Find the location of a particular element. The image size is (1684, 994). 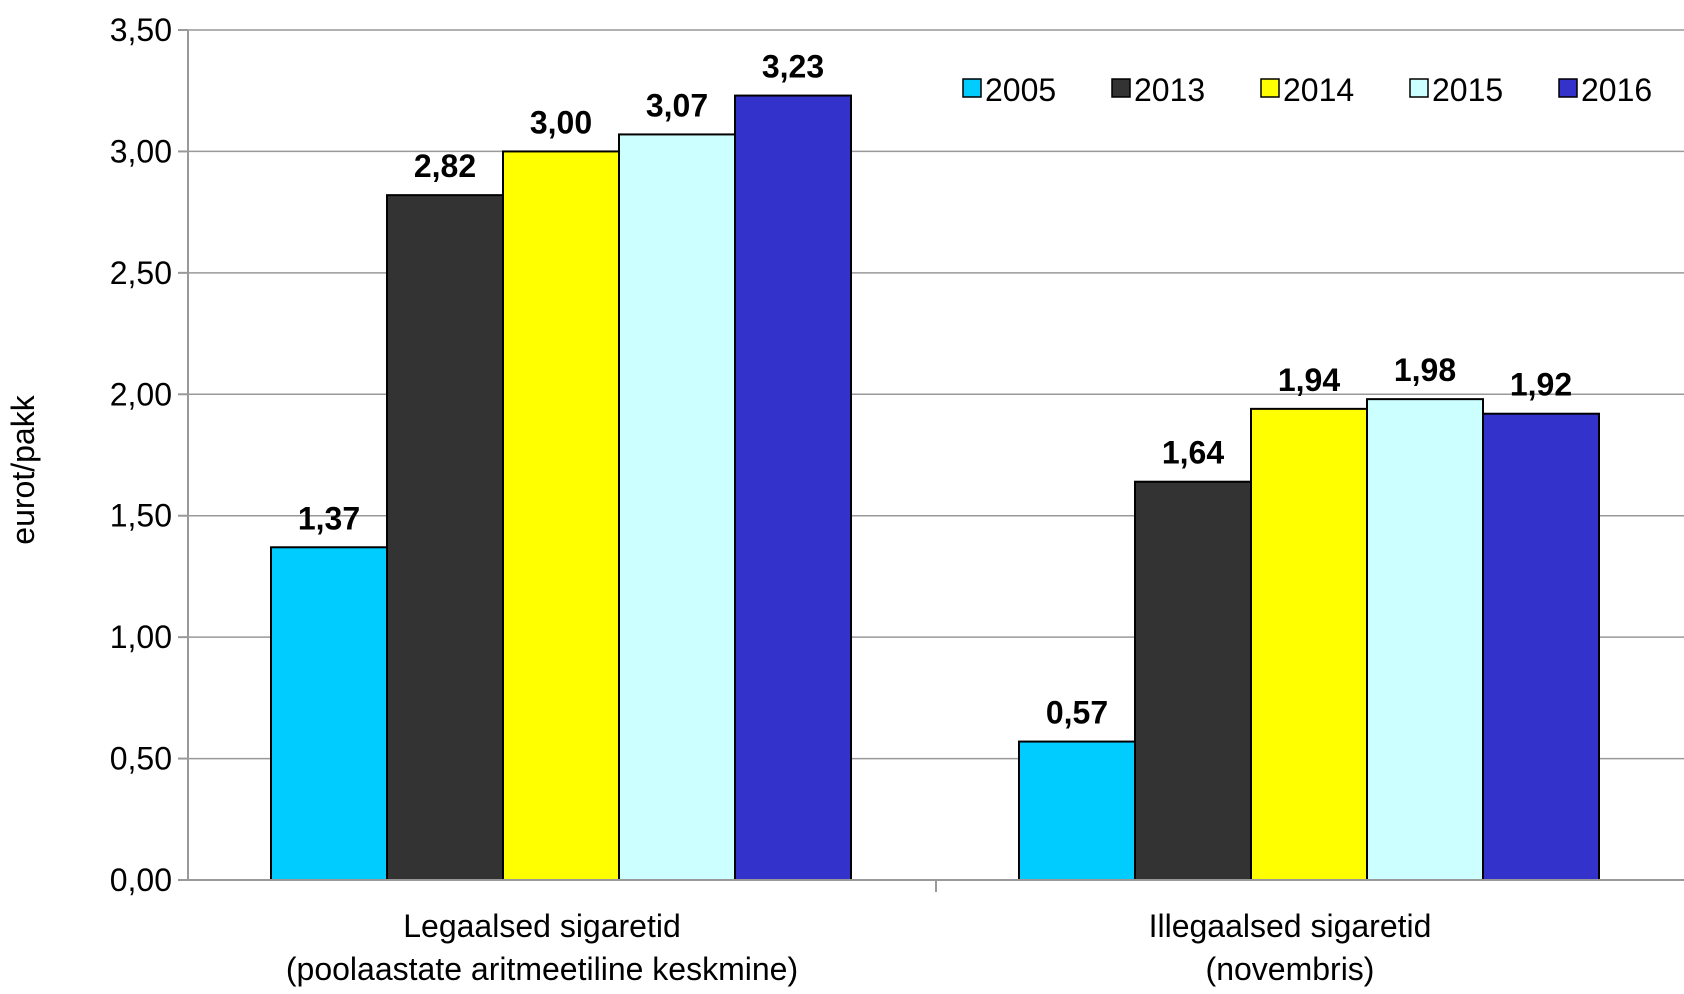

data-label: 1,92 is located at coordinates (1541, 385).